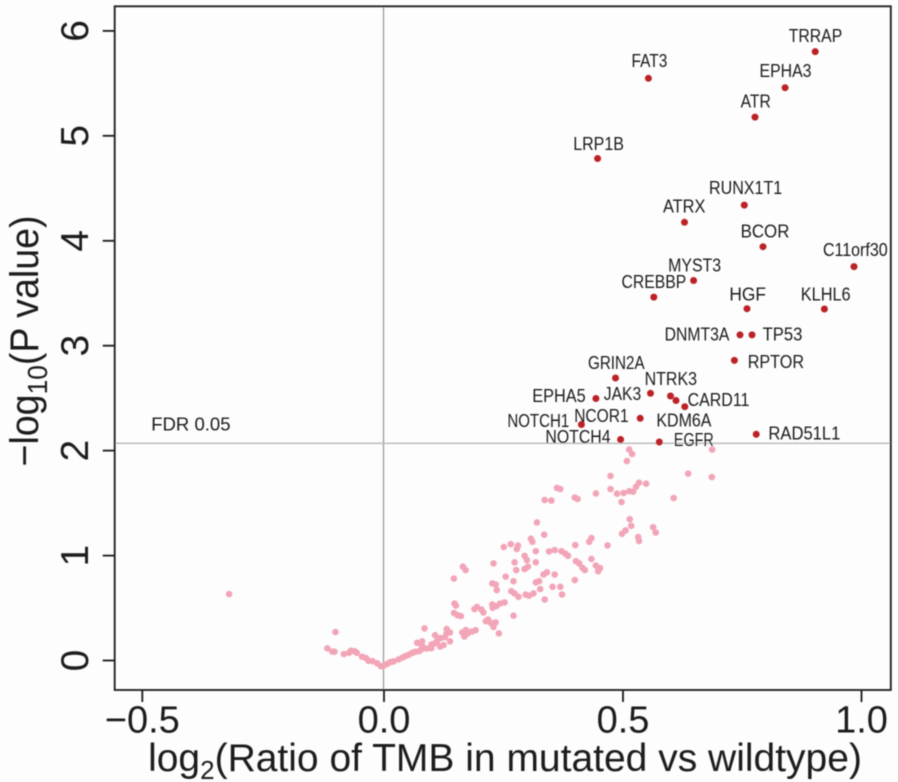 The height and width of the screenshot is (782, 898). What do you see at coordinates (190, 425) in the screenshot?
I see `svg-text: FDR 0.05` at bounding box center [190, 425].